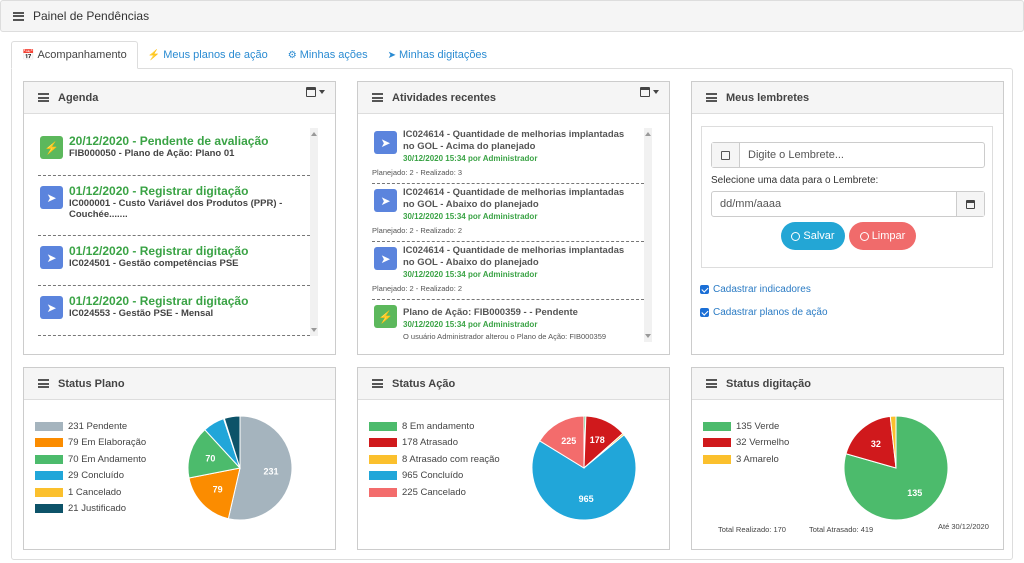 The height and width of the screenshot is (563, 1024). What do you see at coordinates (764, 312) in the screenshot?
I see `check-cadastrar-planos: Cadastrar planos de ação` at bounding box center [764, 312].